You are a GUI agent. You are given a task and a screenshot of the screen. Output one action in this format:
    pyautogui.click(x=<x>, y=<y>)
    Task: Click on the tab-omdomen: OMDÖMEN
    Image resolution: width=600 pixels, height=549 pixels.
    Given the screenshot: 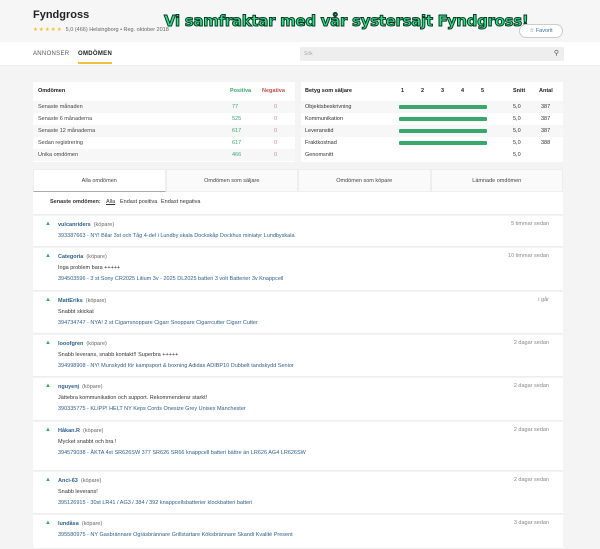 What is the action you would take?
    pyautogui.click(x=95, y=57)
    